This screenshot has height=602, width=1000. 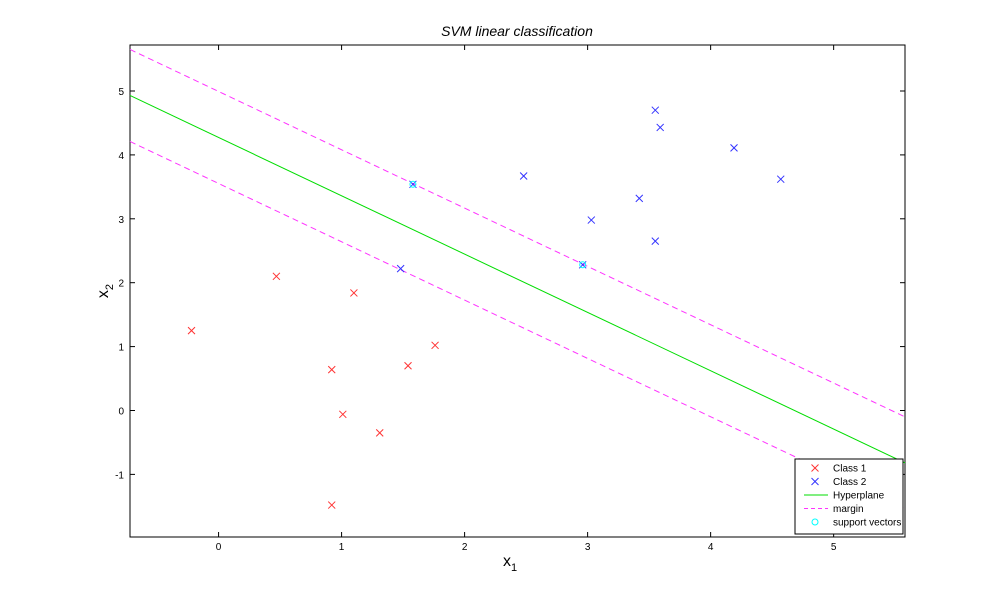 What do you see at coordinates (517, 31) in the screenshot?
I see `chart-title: SVM linear classification` at bounding box center [517, 31].